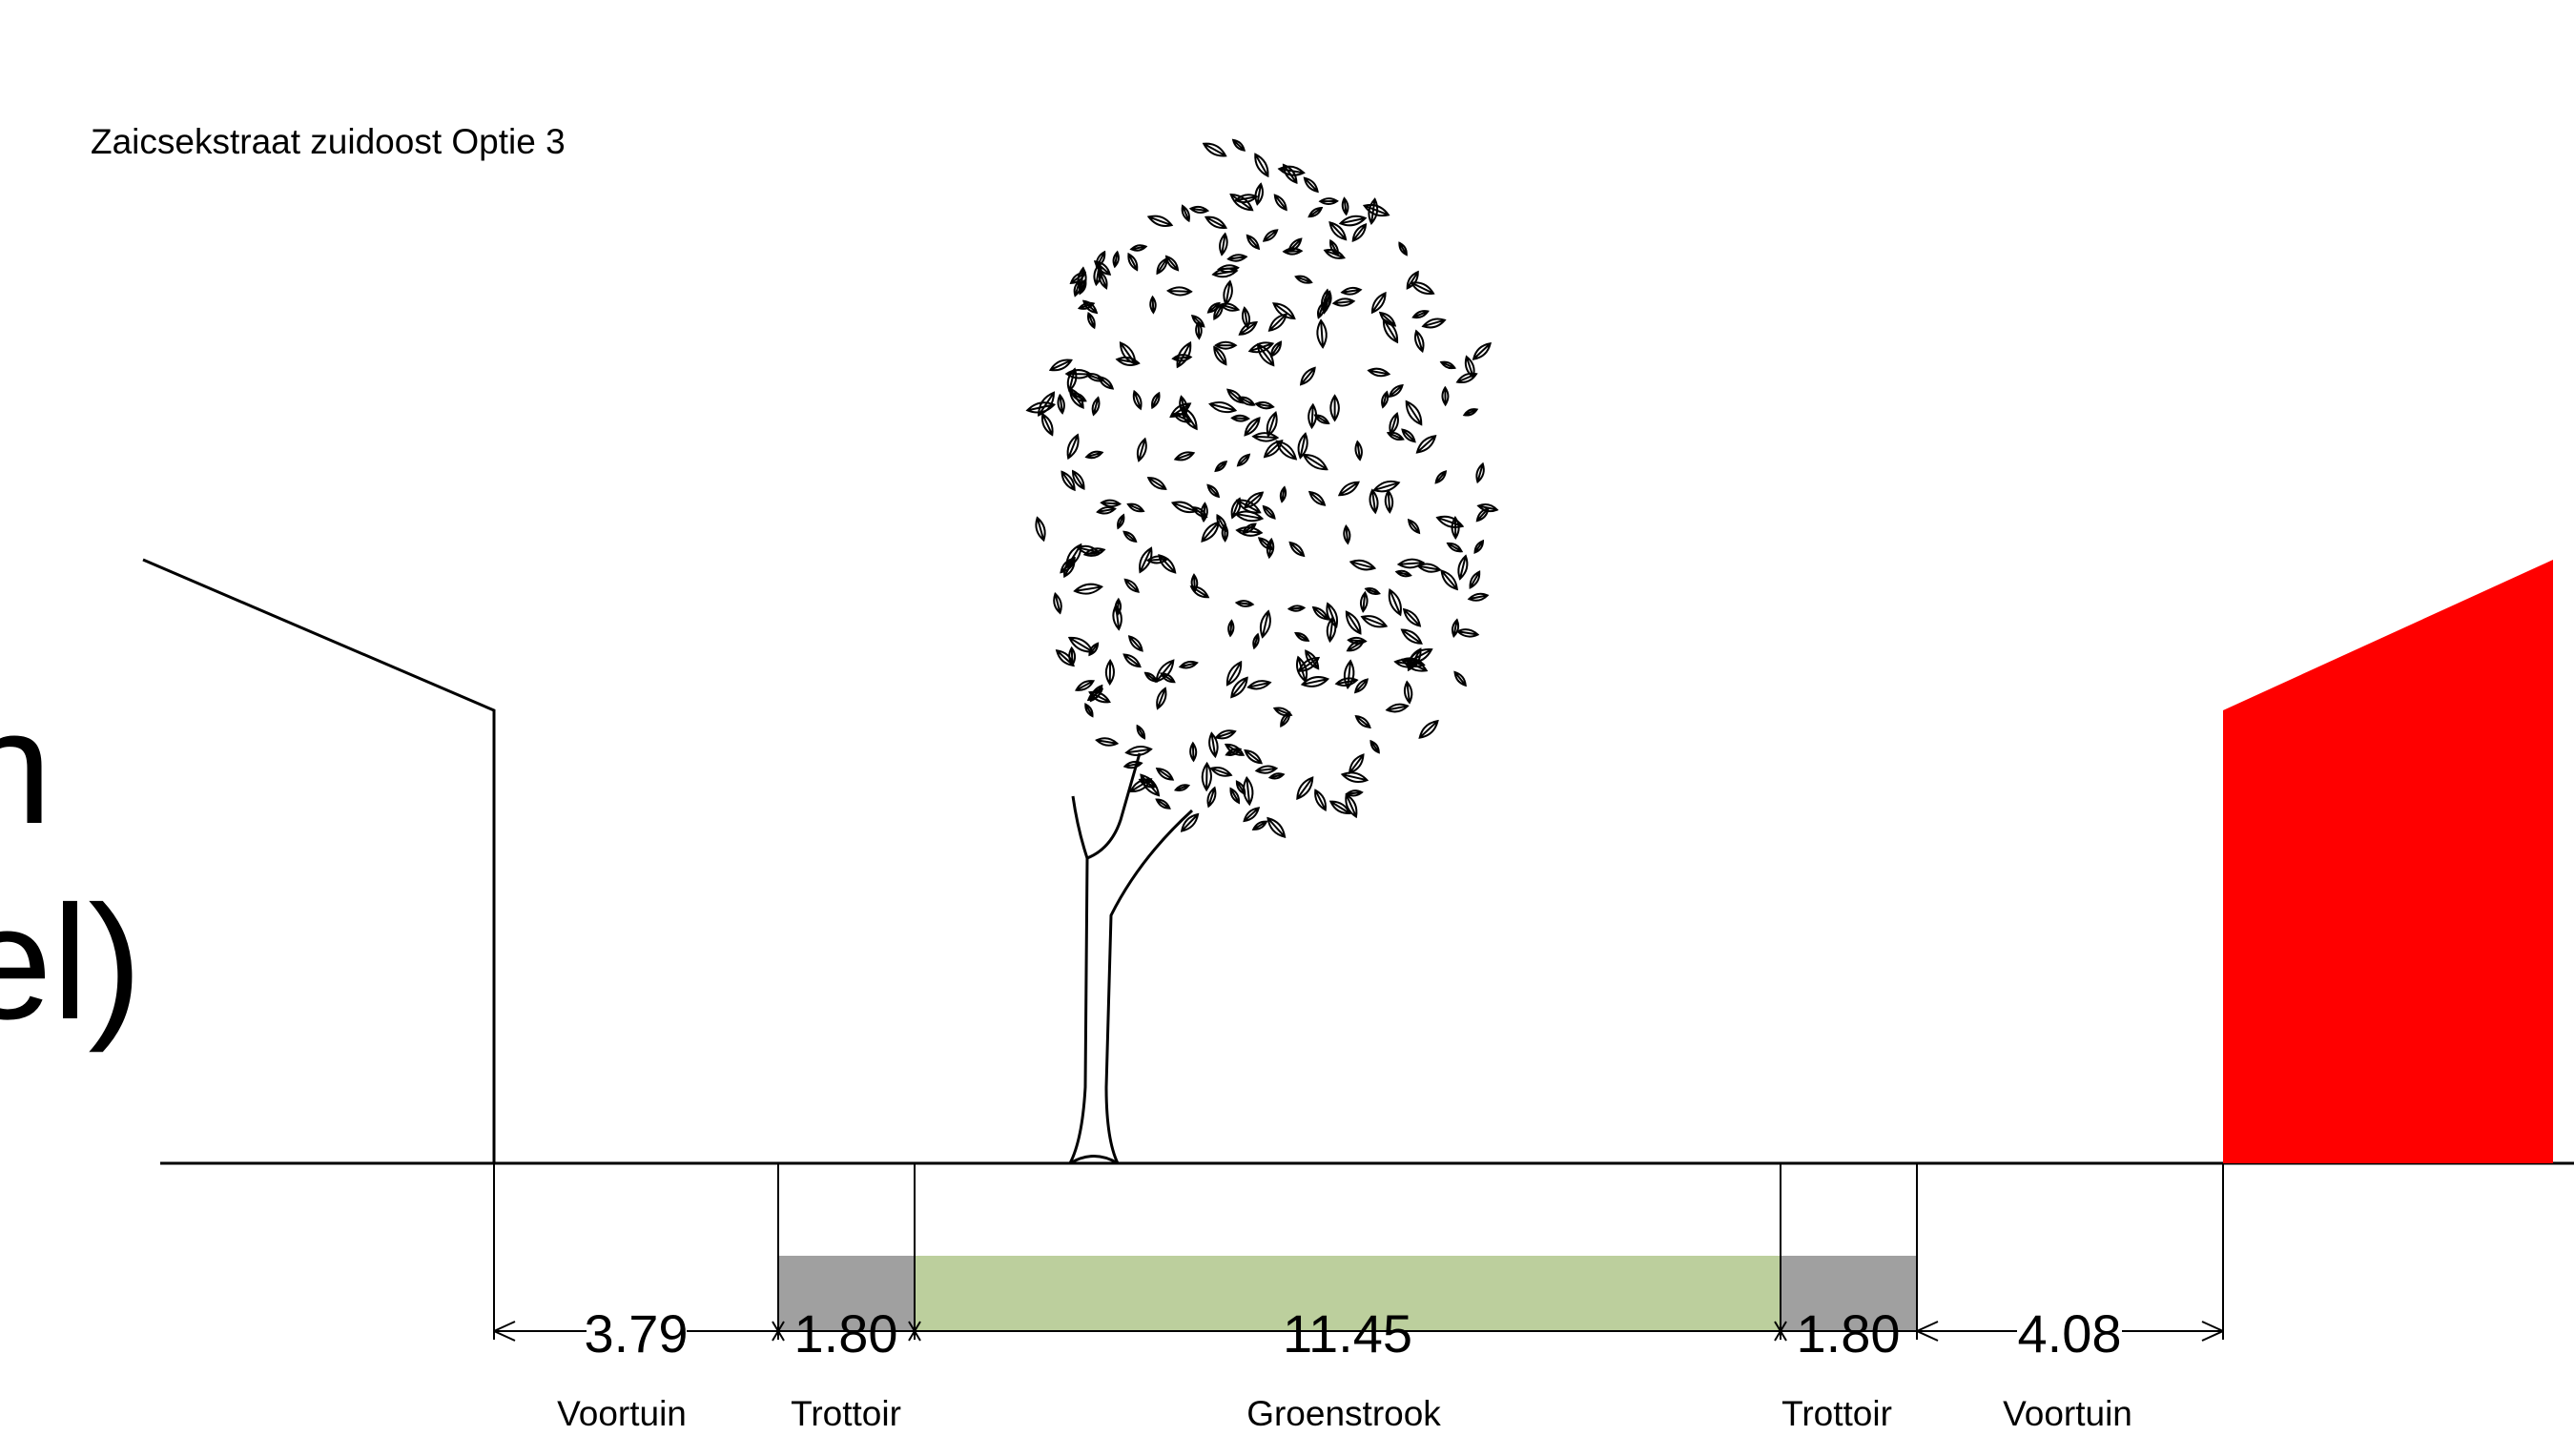 The image size is (2574, 1456). What do you see at coordinates (1347, 1333) in the screenshot?
I see `dim-groenstrook: 11.45` at bounding box center [1347, 1333].